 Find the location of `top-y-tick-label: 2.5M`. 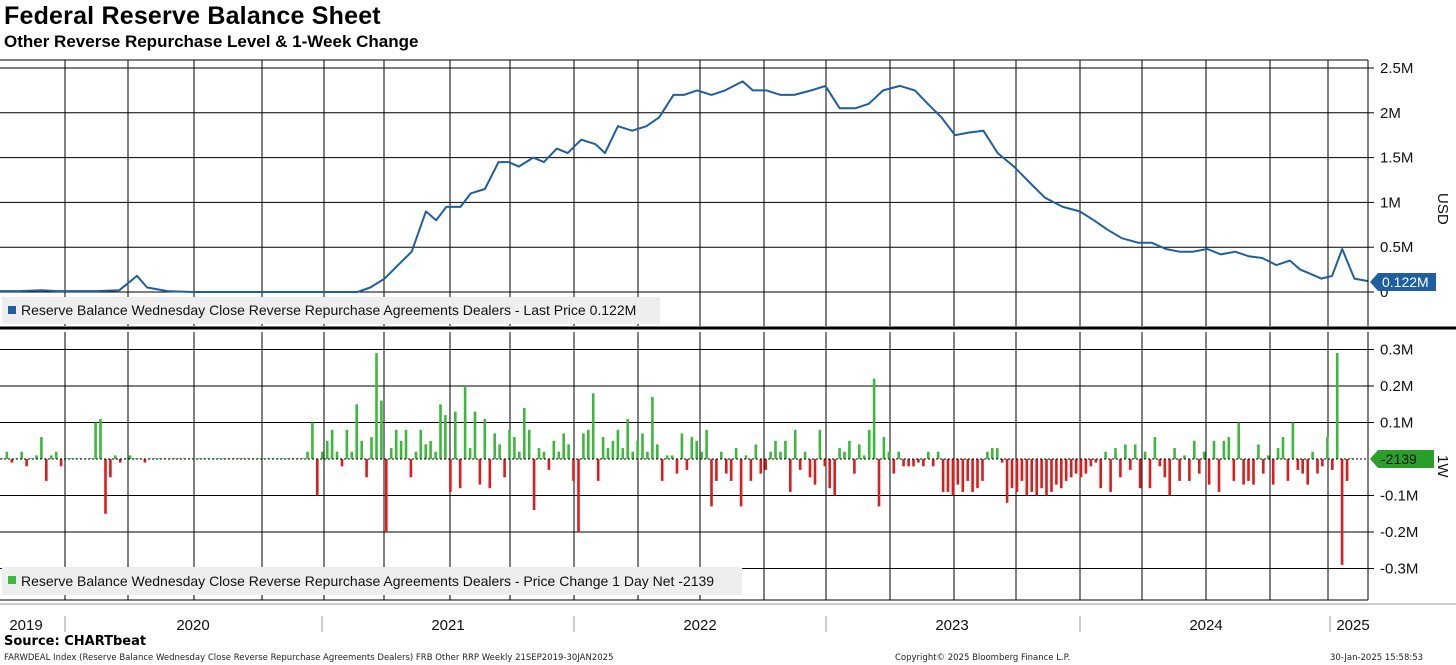

top-y-tick-label: 2.5M is located at coordinates (1396, 68).